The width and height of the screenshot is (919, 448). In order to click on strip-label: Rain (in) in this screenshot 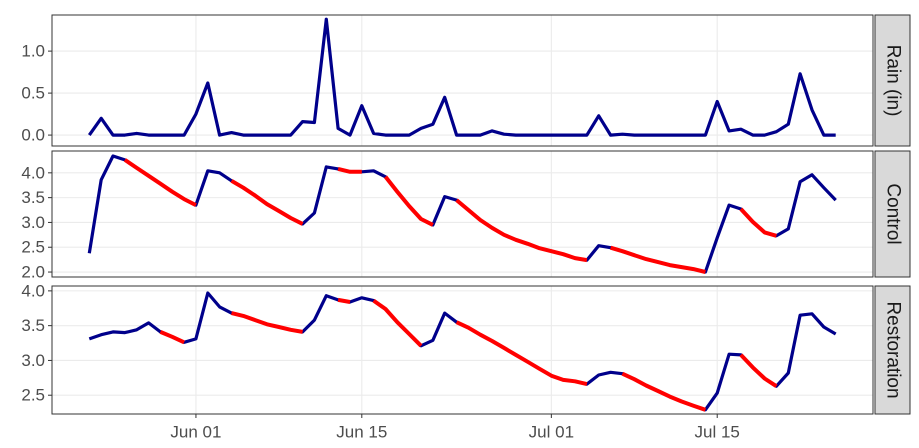, I will do `click(892, 81)`.